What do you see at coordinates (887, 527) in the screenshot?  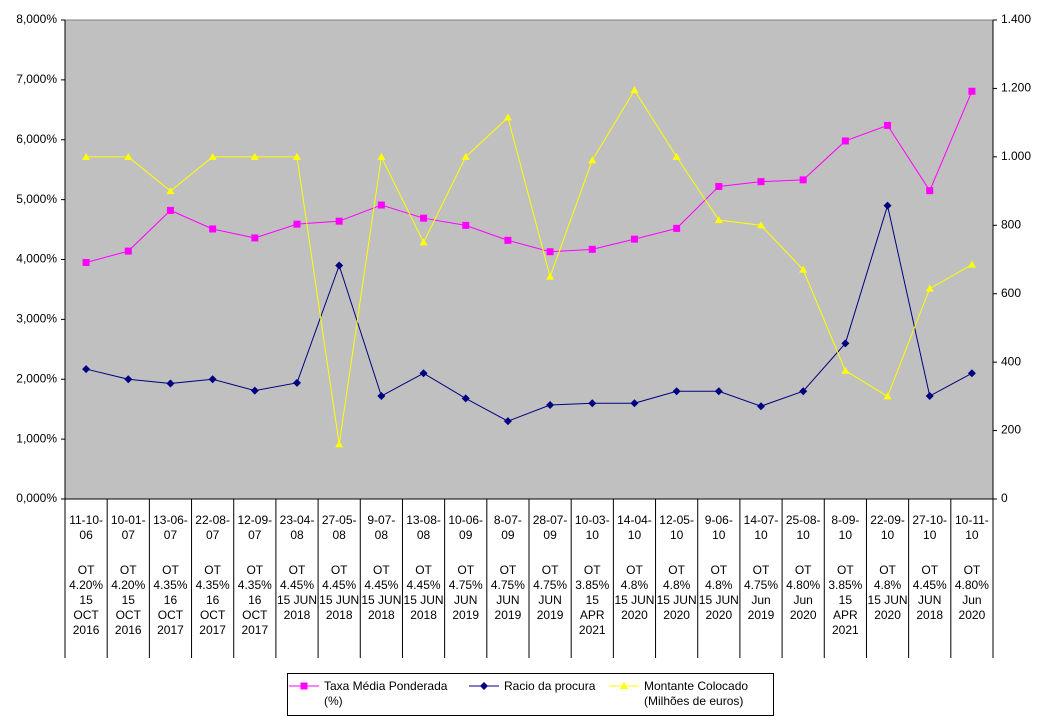 I see `category-label: 22-09-10` at bounding box center [887, 527].